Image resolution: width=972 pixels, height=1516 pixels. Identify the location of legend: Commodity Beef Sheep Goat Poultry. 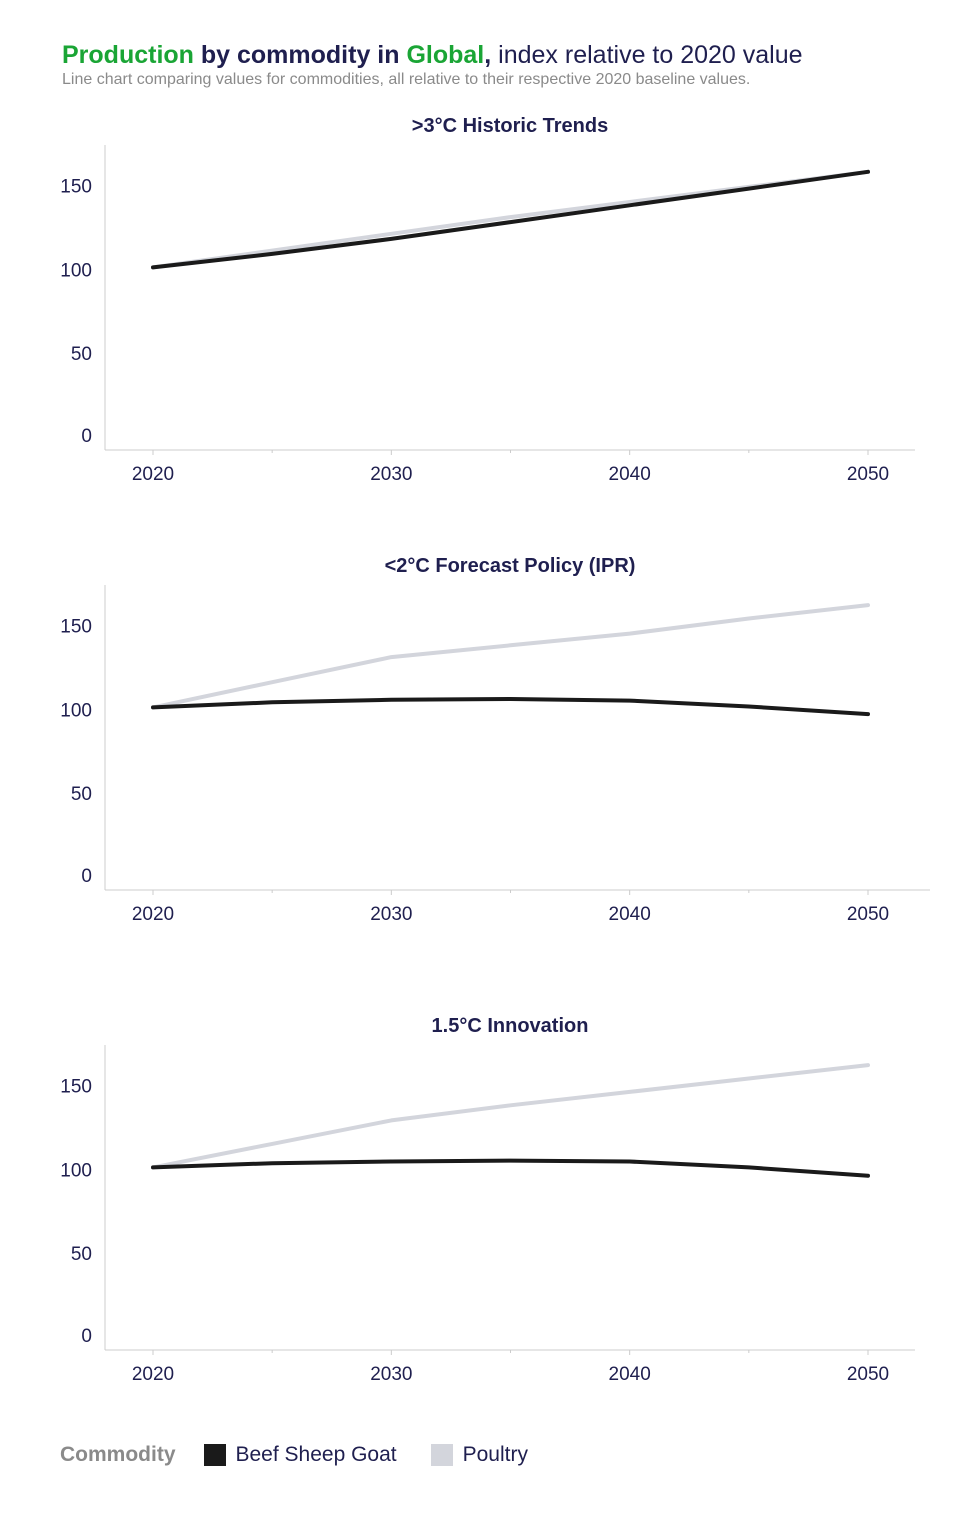
(311, 1455).